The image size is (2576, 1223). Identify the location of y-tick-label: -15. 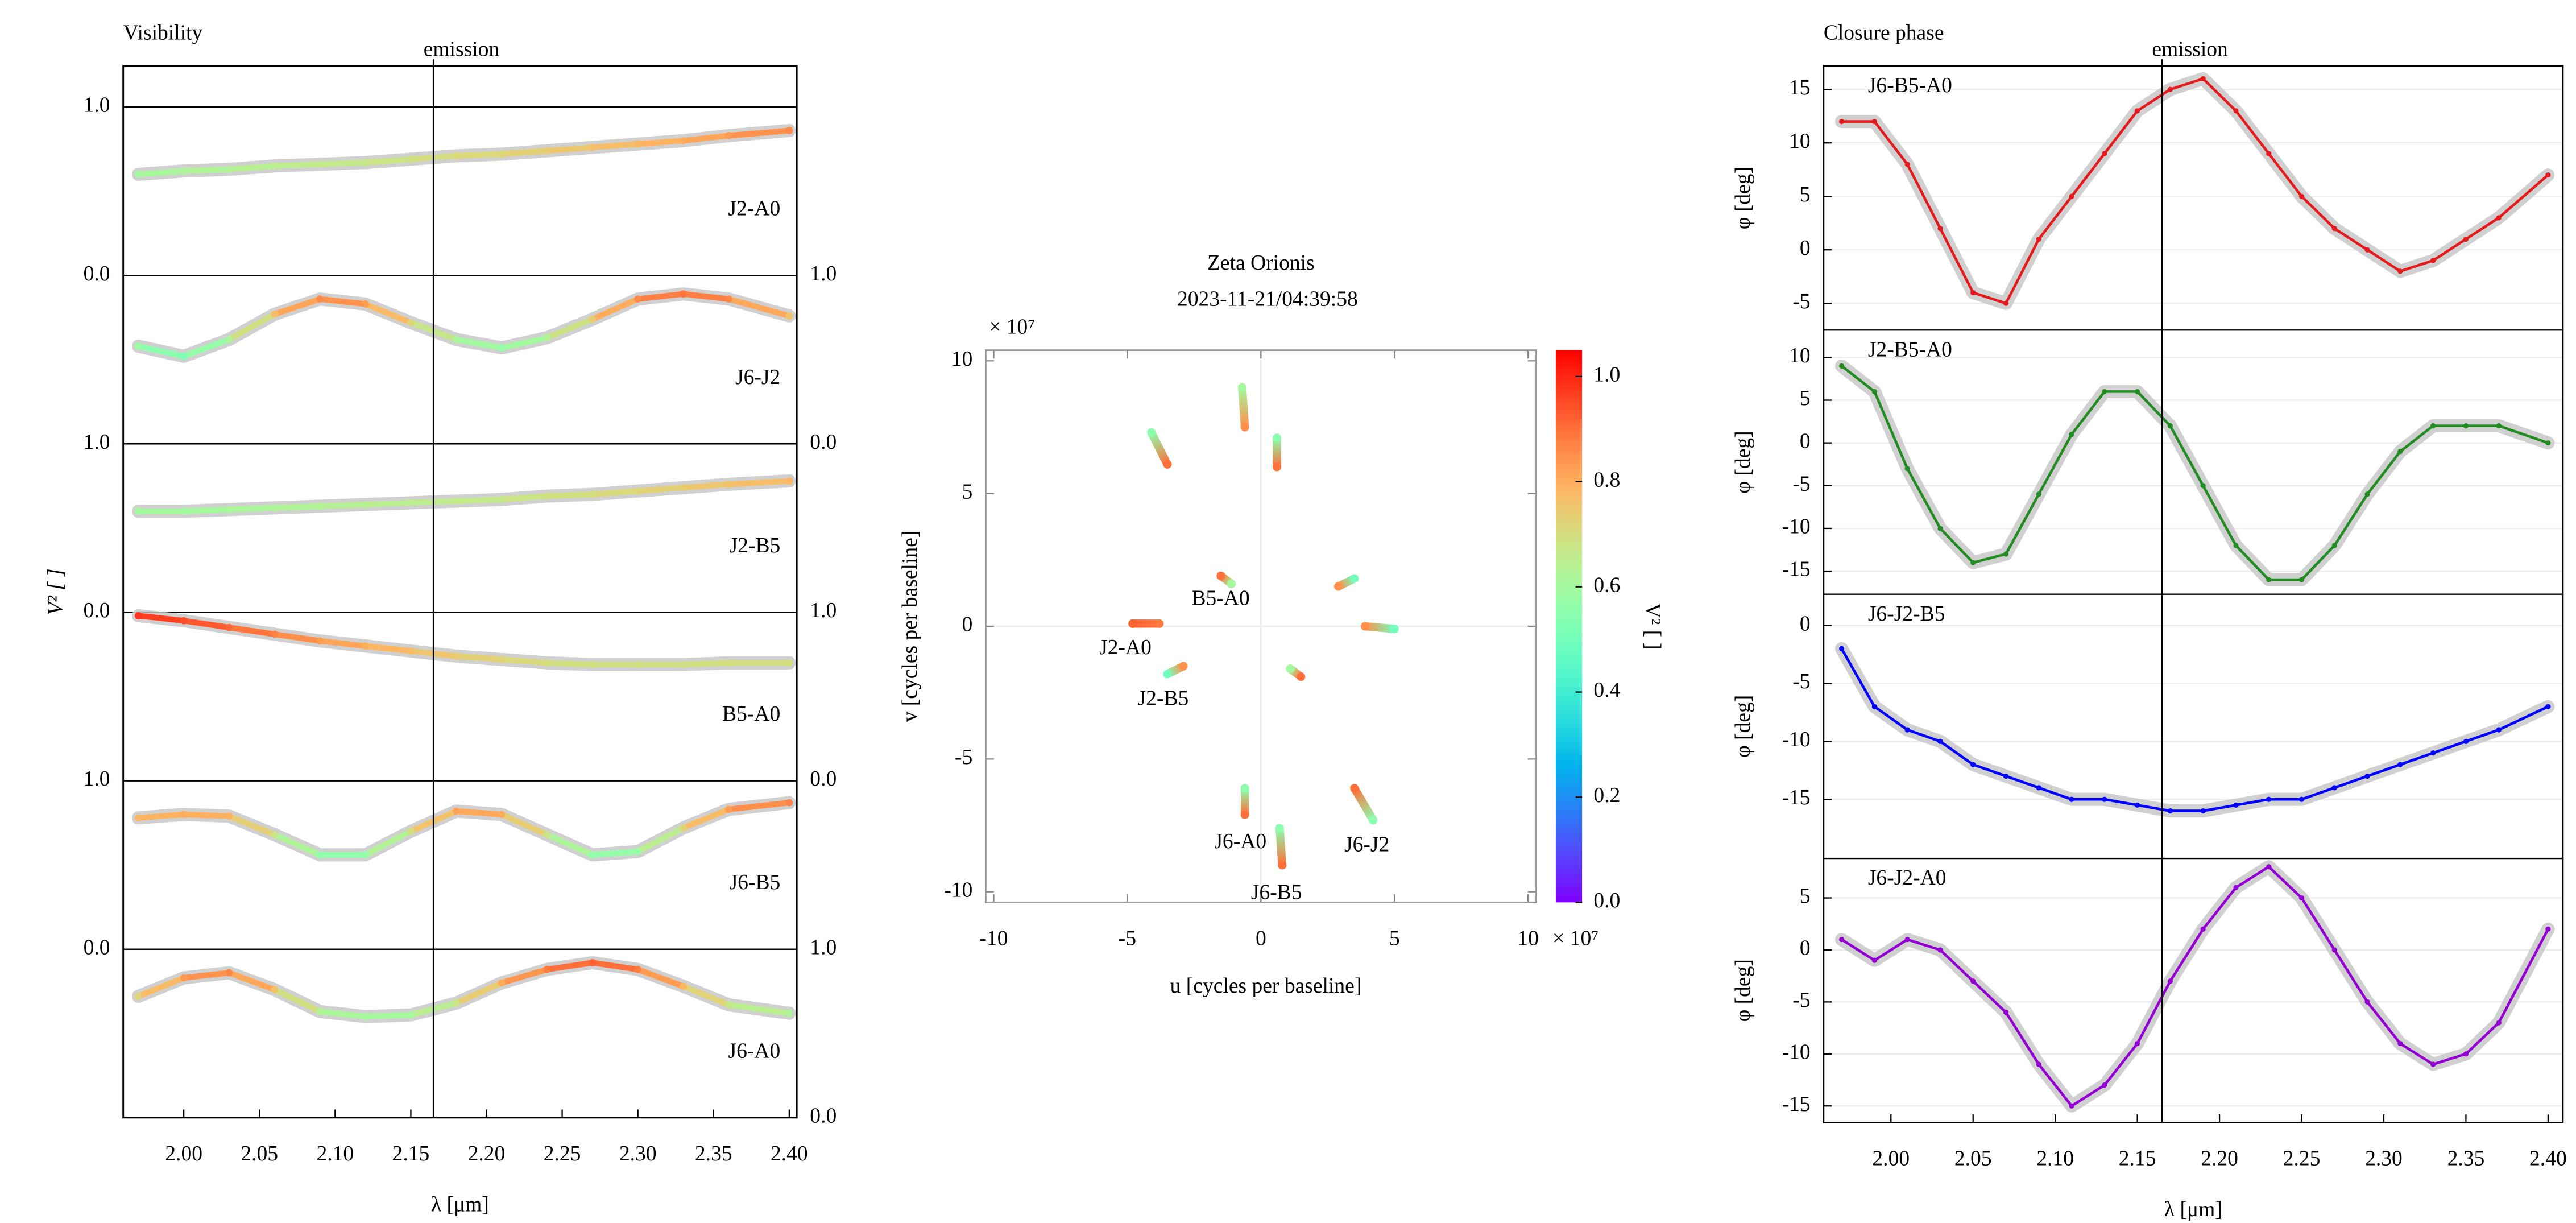
(1796, 569).